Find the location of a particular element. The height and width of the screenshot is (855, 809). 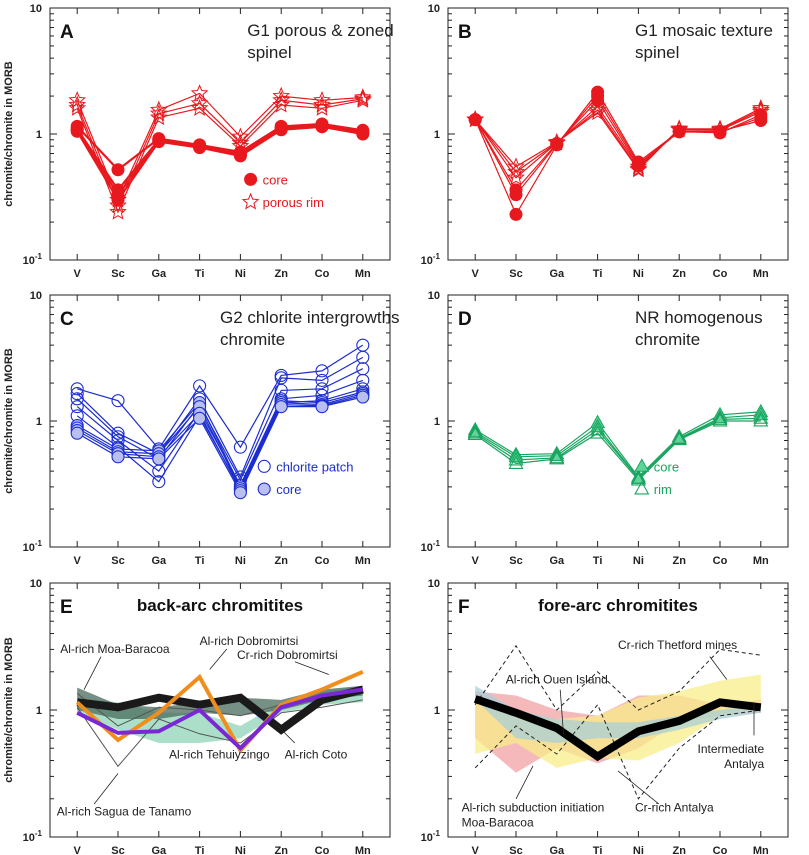

envelope-lower is located at coordinates (617, 751).